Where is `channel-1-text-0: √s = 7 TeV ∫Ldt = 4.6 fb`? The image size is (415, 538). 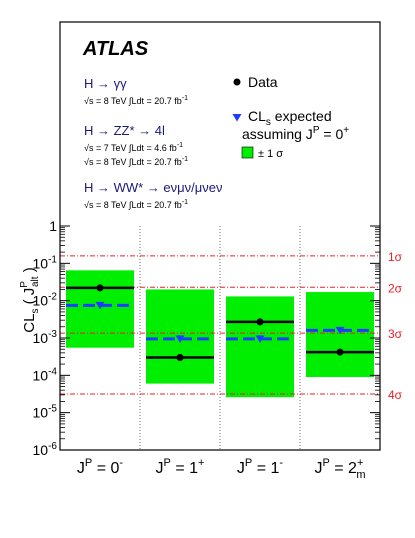 channel-1-text-0: √s = 7 TeV ∫Ldt = 4.6 fb is located at coordinates (130, 148).